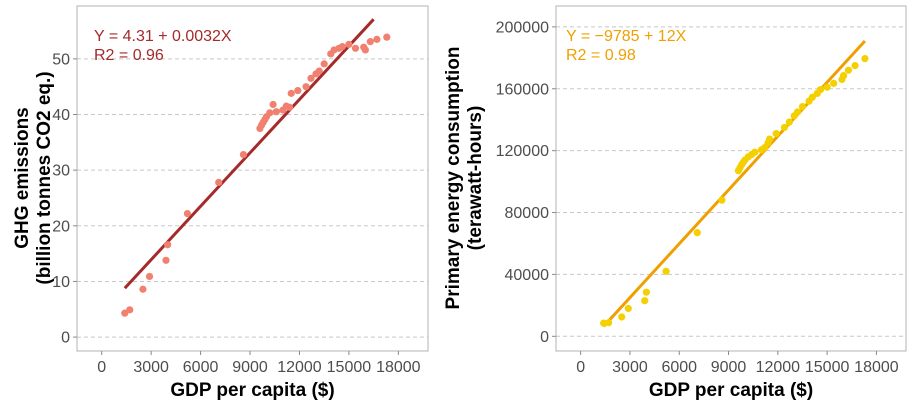 The image size is (915, 406). I want to click on y-axis-title-line-1: (terawatt-hours), so click(475, 178).